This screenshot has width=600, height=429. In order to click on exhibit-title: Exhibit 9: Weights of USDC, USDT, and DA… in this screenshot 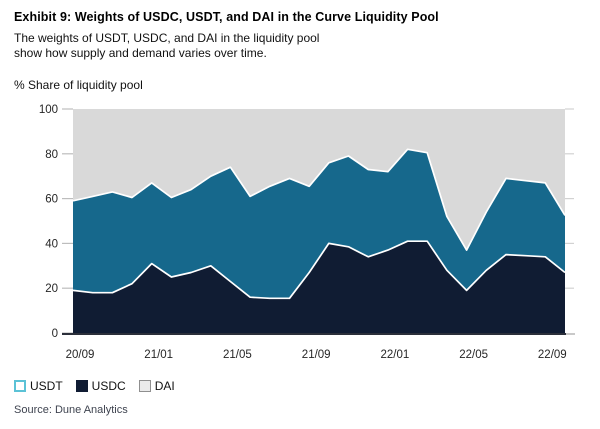, I will do `click(226, 17)`.